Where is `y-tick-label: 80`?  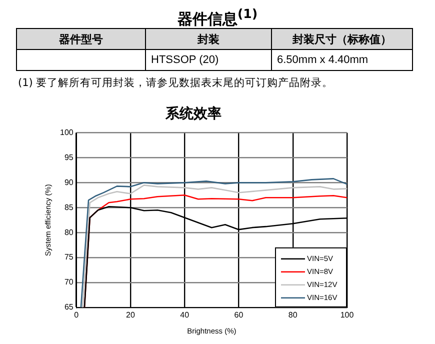
y-tick-label: 80 is located at coordinates (69, 232).